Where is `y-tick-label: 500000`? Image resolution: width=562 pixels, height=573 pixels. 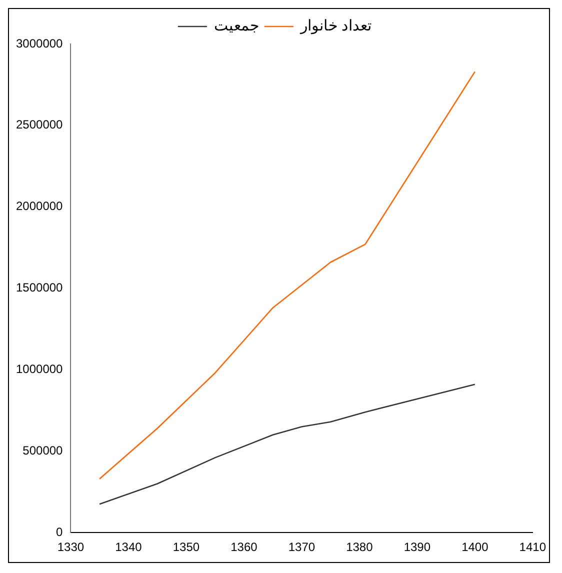
y-tick-label: 500000 is located at coordinates (43, 450).